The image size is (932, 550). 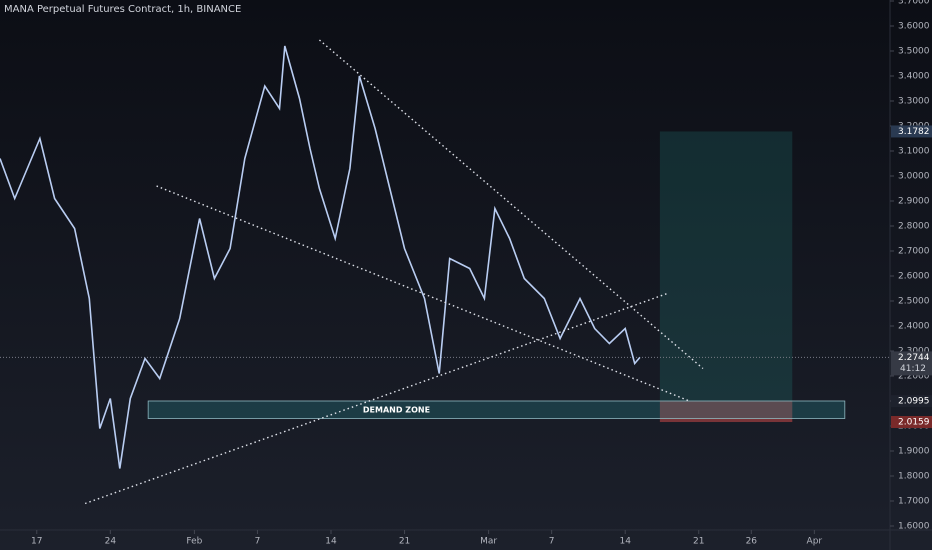 I want to click on y-tick-label: 1.9000, so click(x=914, y=452).